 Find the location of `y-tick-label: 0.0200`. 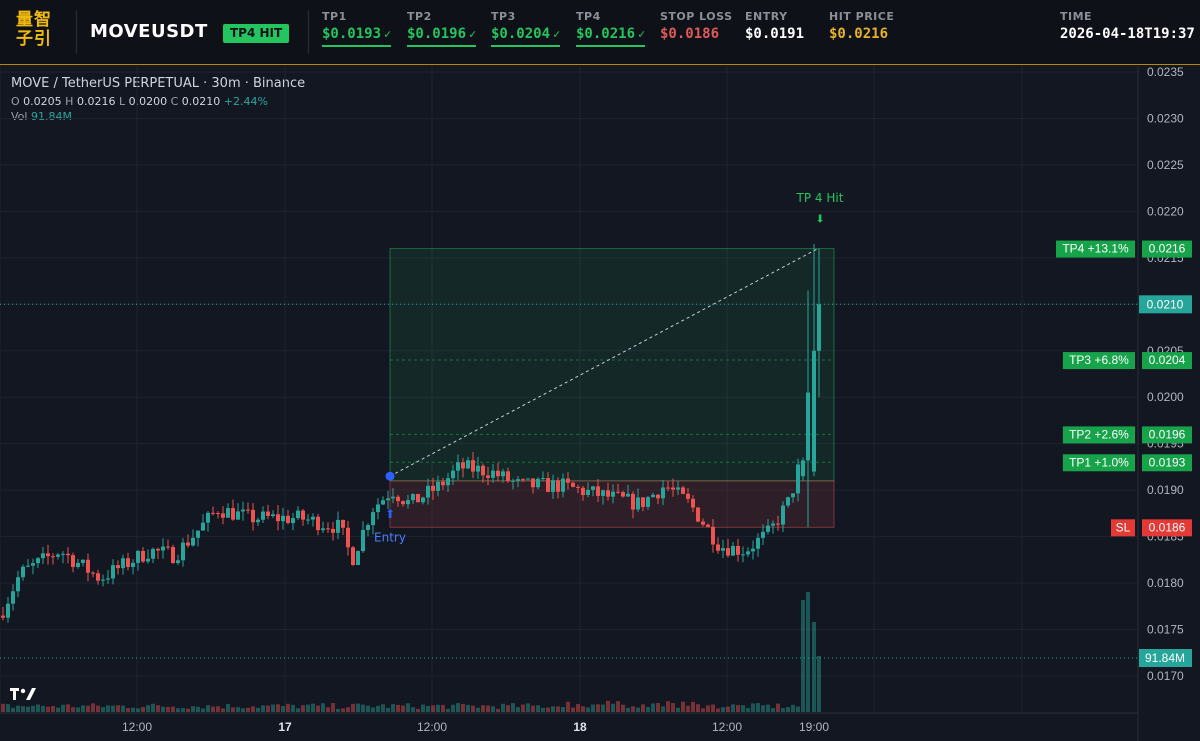

y-tick-label: 0.0200 is located at coordinates (1165, 397).